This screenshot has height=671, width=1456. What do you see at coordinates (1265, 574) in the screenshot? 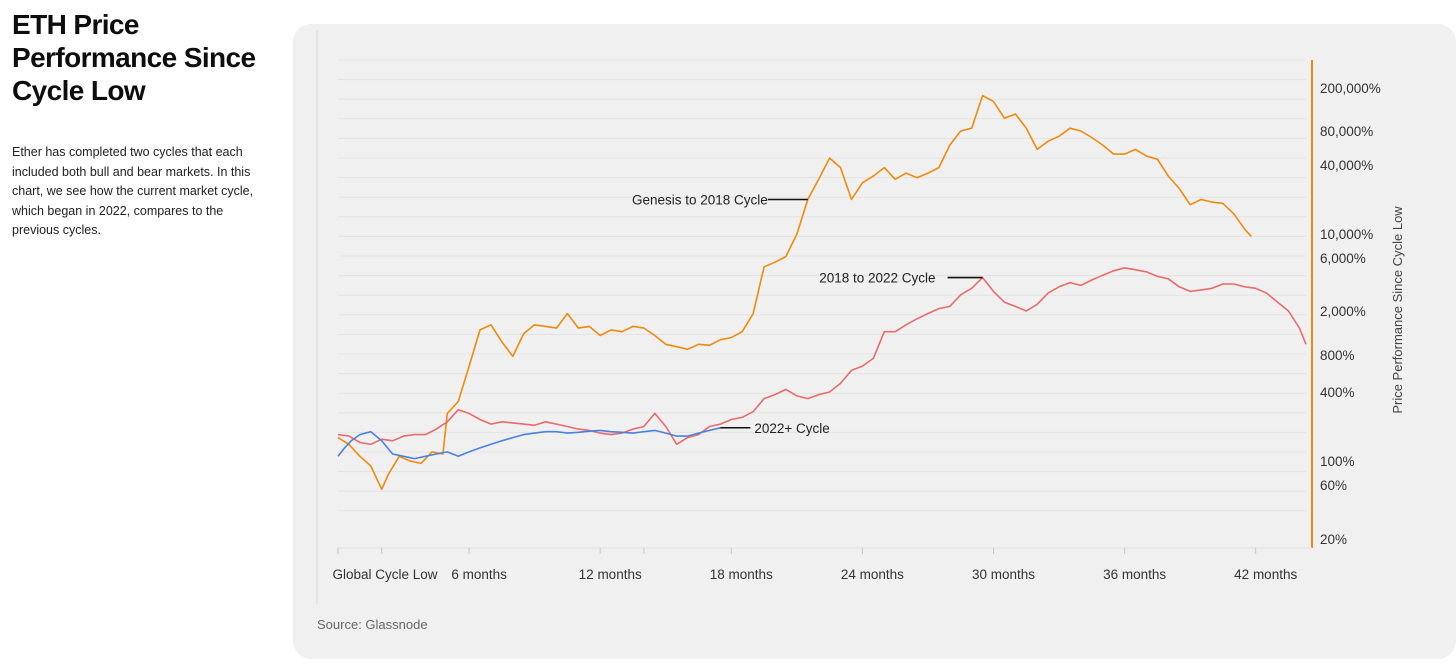
I see `x-tick-label: 42 months` at bounding box center [1265, 574].